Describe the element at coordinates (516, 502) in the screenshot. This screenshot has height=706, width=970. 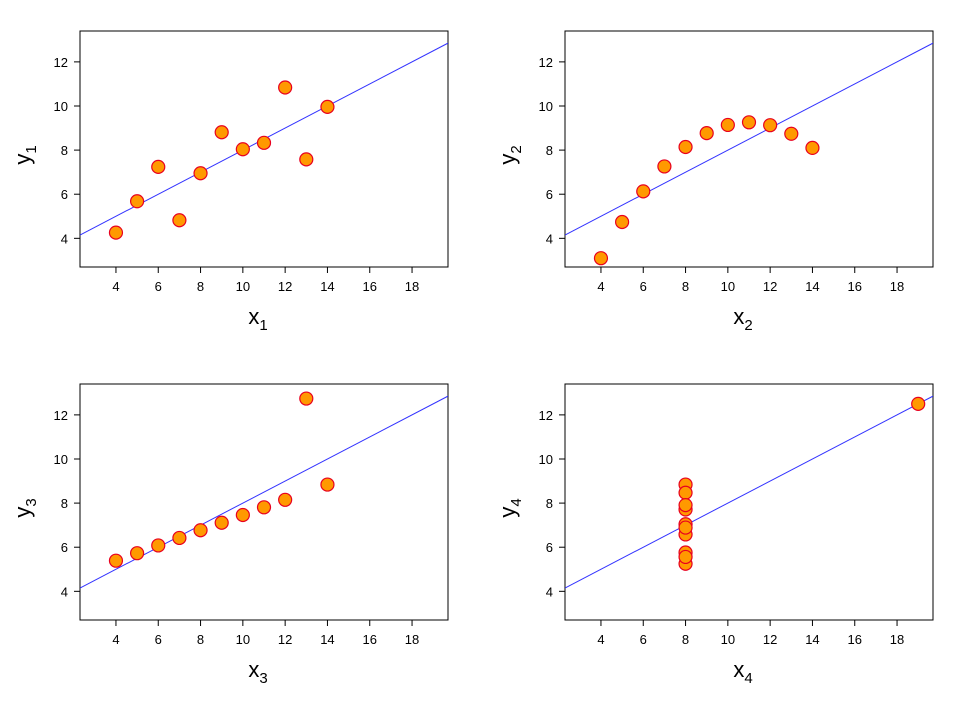
I see `y-axis-label-subscript: 4` at that location.